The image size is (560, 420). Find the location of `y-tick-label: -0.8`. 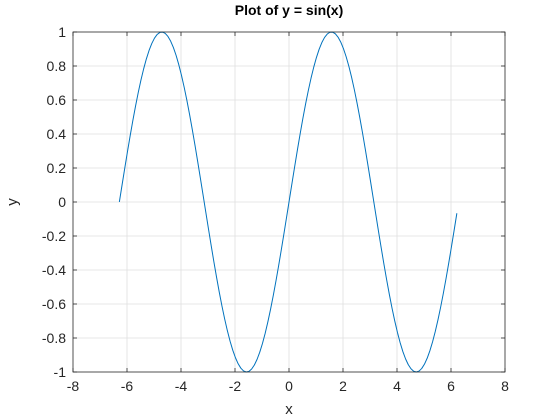

y-tick-label: -0.8 is located at coordinates (54, 338).